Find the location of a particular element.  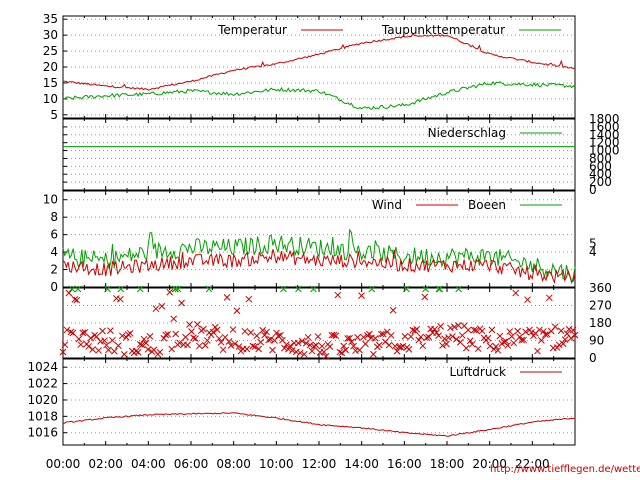

legend-luftdruck-label: Luftdruck is located at coordinates (477, 372).